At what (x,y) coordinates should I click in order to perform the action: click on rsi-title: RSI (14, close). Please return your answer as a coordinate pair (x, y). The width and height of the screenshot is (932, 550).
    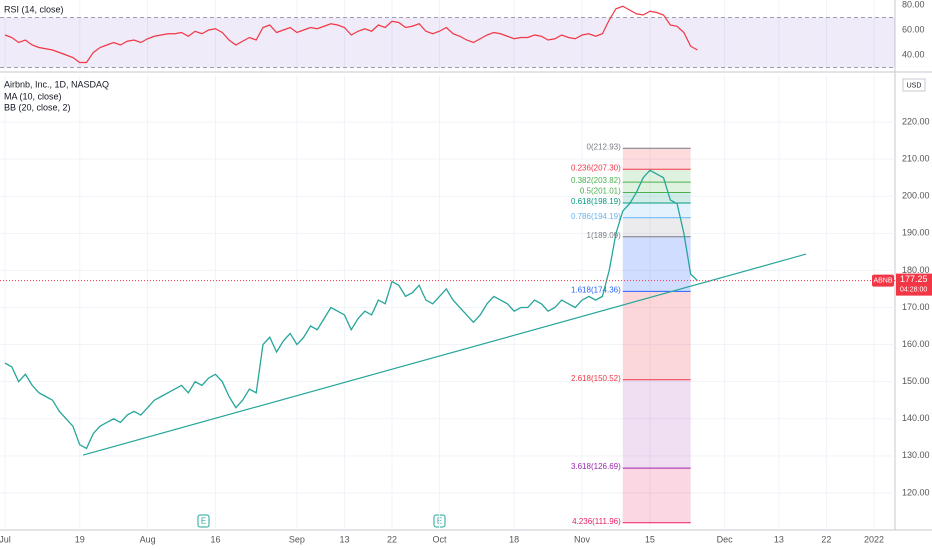
    Looking at the image, I should click on (34, 9).